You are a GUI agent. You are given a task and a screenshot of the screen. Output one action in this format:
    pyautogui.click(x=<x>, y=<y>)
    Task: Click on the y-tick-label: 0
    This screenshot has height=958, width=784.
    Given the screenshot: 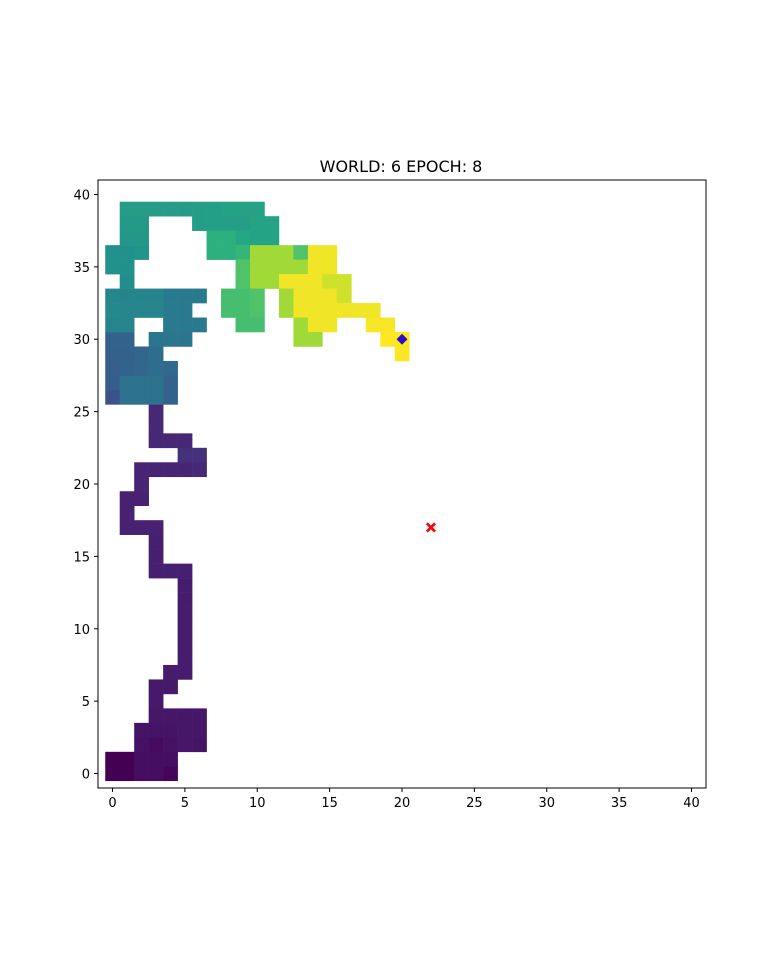 What is the action you would take?
    pyautogui.click(x=86, y=775)
    